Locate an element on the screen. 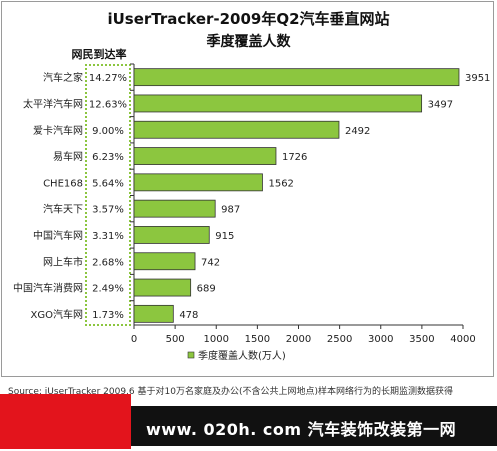  bar-value-label: 3497 is located at coordinates (440, 104).